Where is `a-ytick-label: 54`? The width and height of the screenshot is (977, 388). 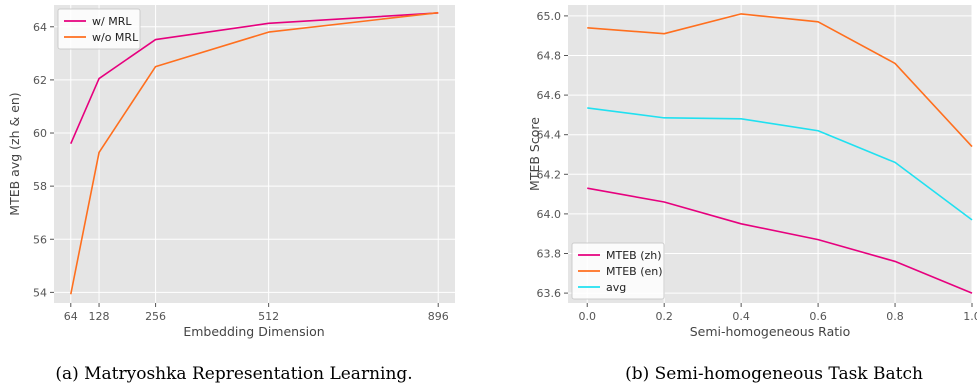 a-ytick-label: 54 is located at coordinates (40, 292).